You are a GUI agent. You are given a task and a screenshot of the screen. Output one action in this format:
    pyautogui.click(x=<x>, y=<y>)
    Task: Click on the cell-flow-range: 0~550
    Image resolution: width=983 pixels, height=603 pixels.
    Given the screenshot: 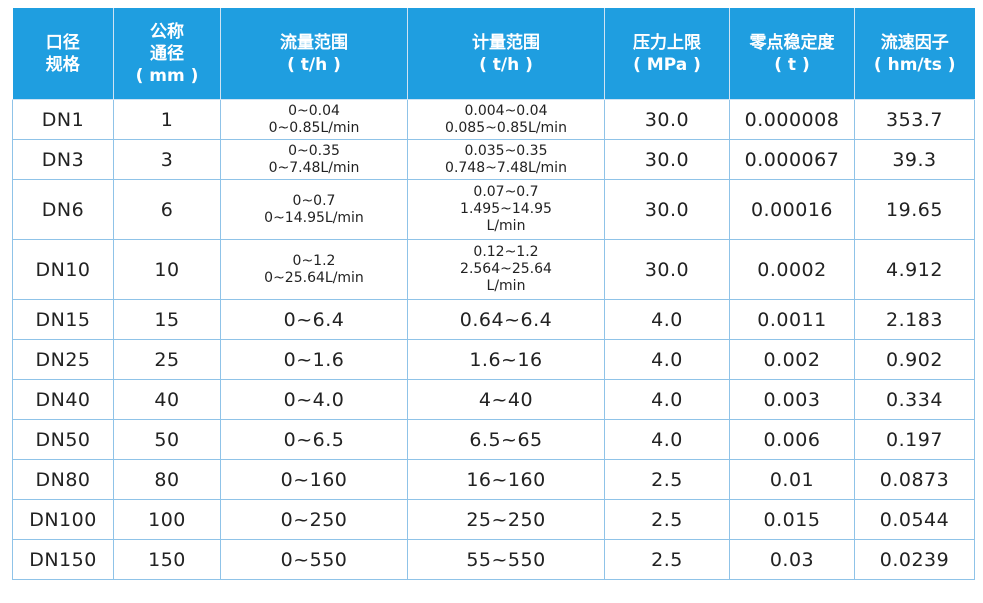 What is the action you would take?
    pyautogui.click(x=314, y=559)
    